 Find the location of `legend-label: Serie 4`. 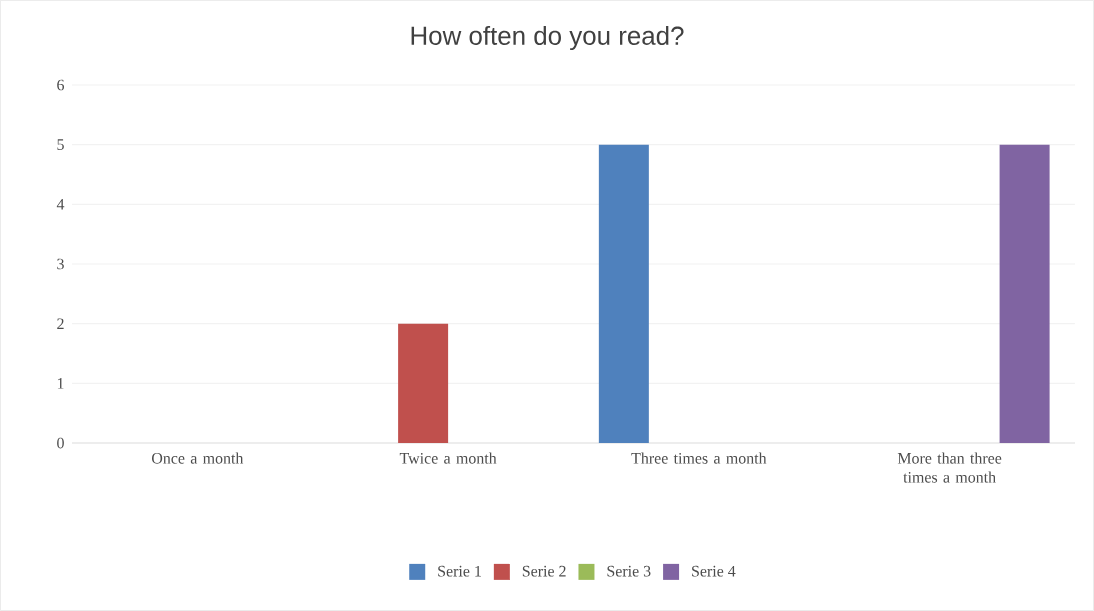

legend-label: Serie 4 is located at coordinates (714, 571).